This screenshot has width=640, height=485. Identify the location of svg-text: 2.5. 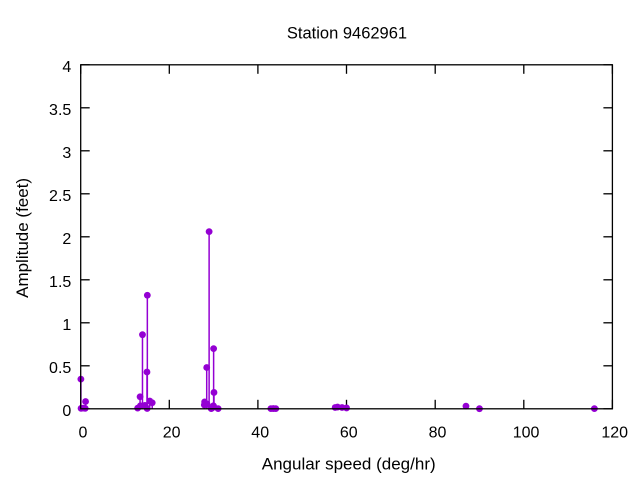
(60, 196).